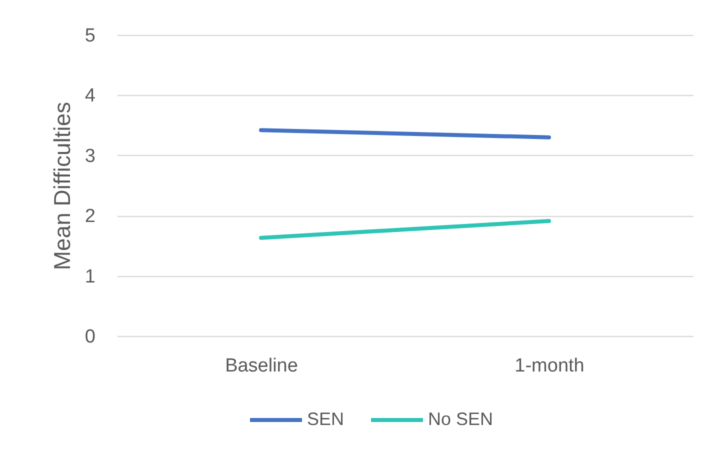  What do you see at coordinates (325, 419) in the screenshot?
I see `legend-label: SEN` at bounding box center [325, 419].